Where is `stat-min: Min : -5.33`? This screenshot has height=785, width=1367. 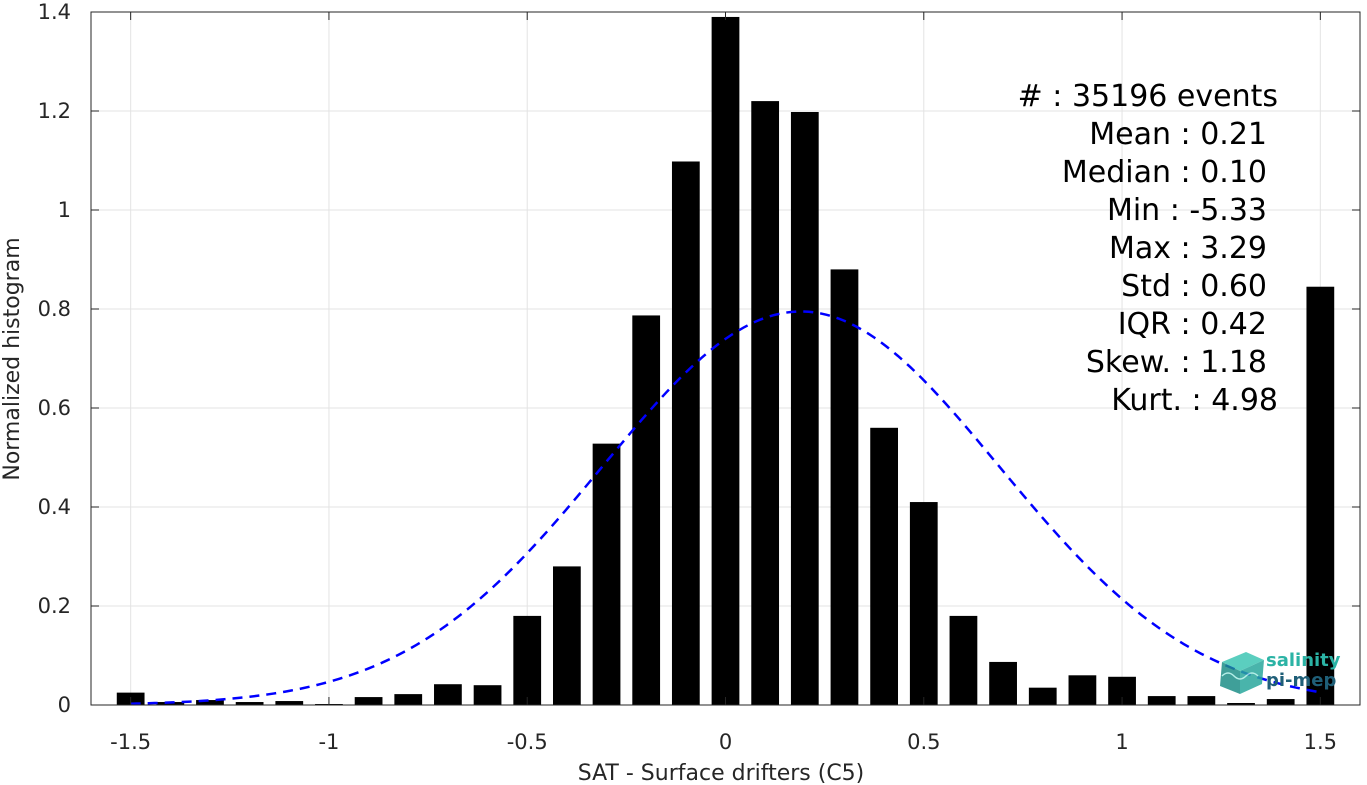
stat-min: Min : -5.33 is located at coordinates (1187, 210).